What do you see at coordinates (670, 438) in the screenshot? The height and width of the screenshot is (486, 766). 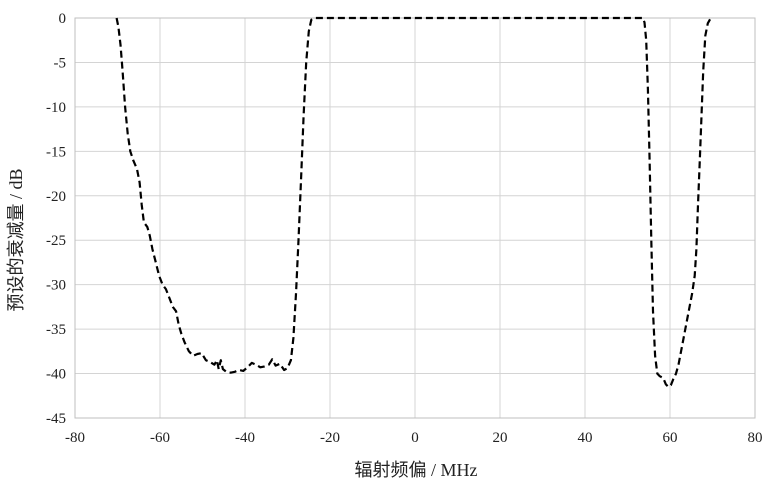 I see `x-tick-label: 60` at bounding box center [670, 438].